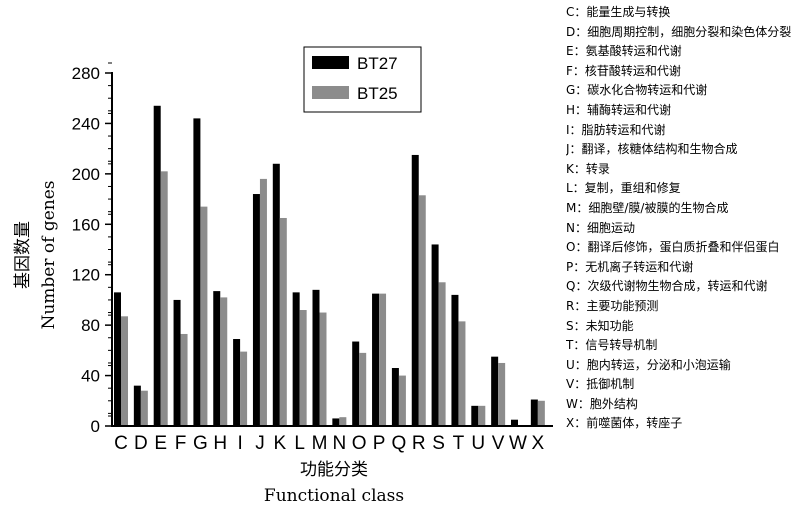 The image size is (811, 510). I want to click on bar-bt25-h, so click(224, 361).